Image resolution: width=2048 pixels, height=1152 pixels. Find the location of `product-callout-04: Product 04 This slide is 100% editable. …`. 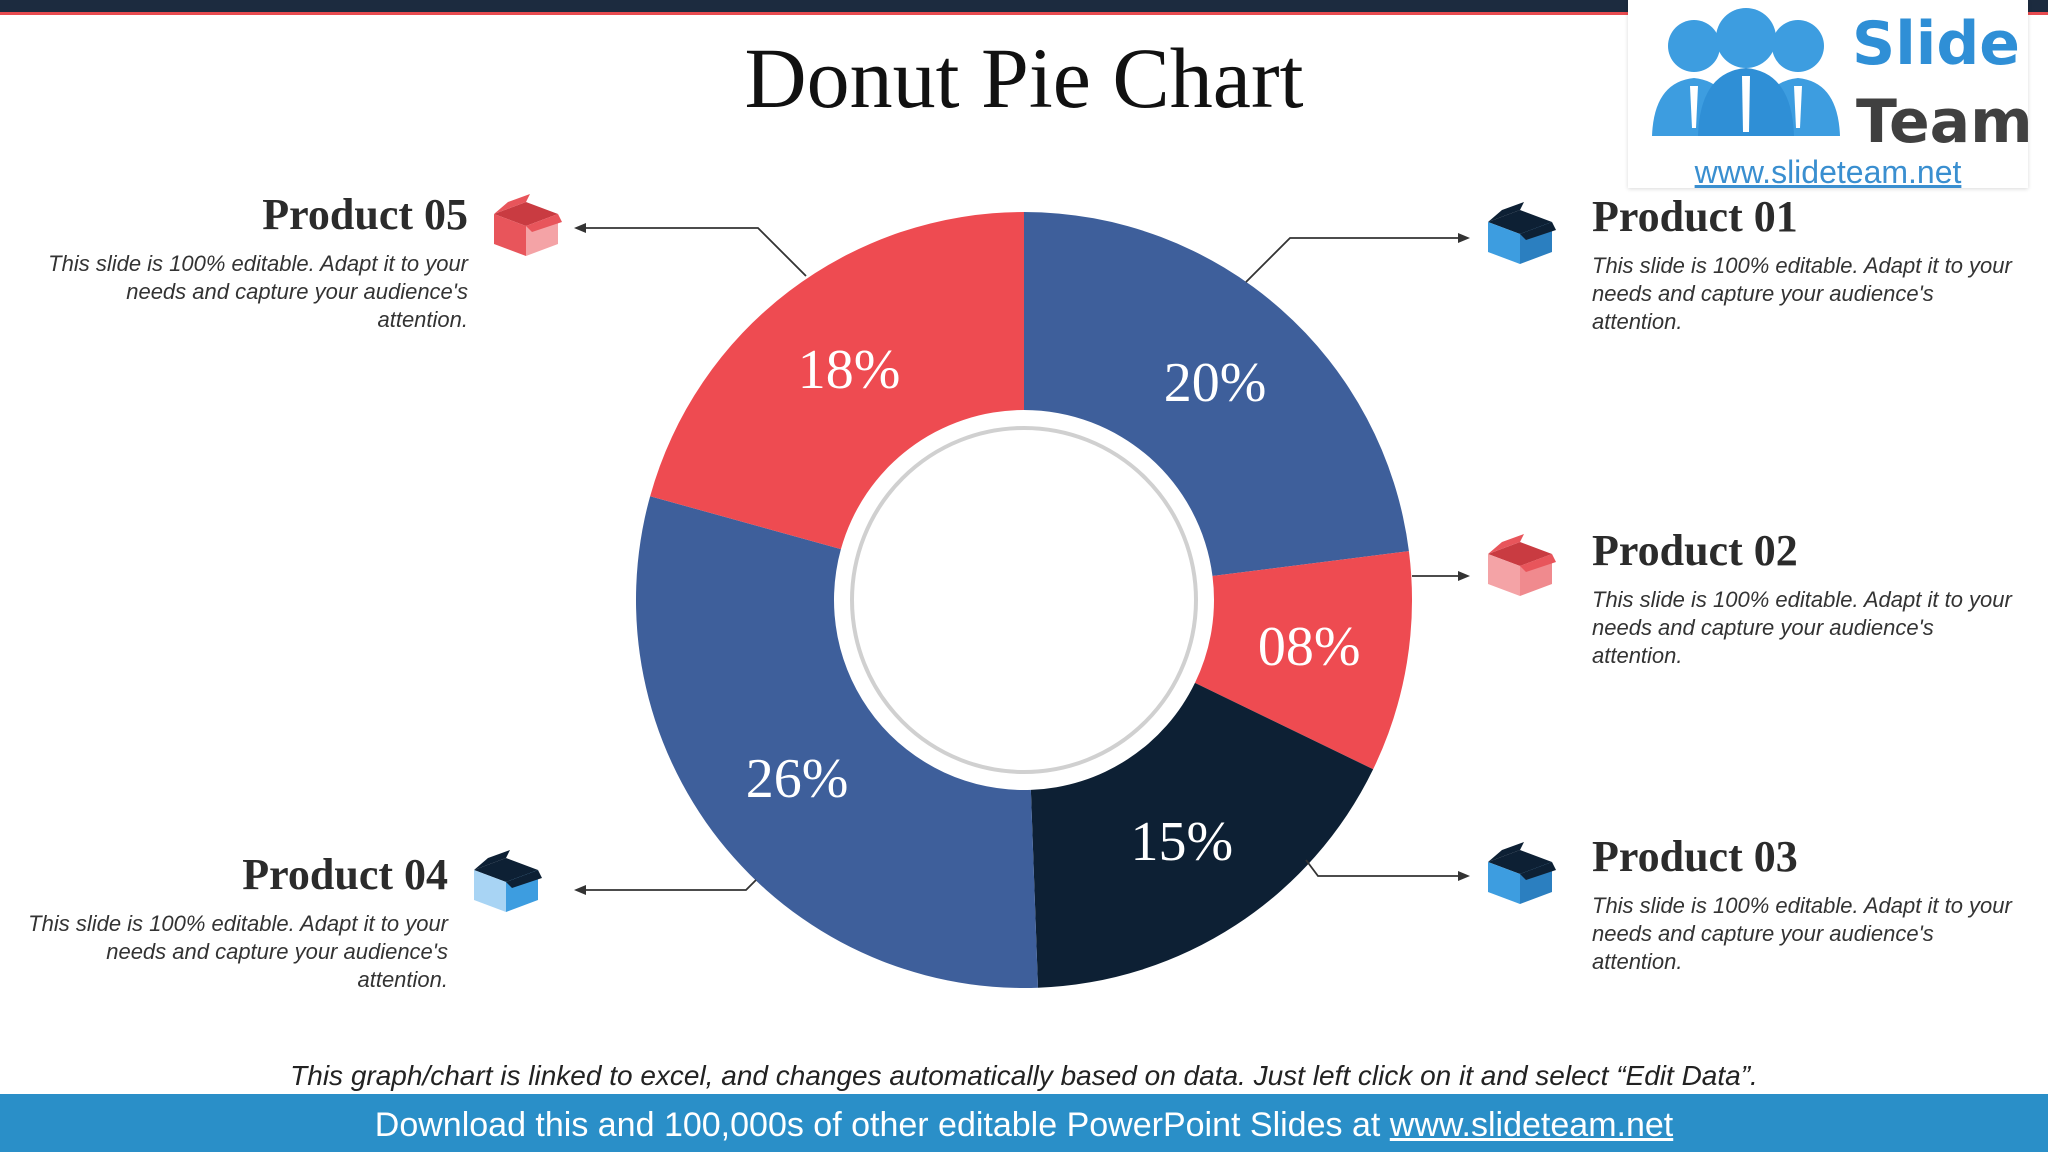

product-callout-04: Product 04 This slide is 100% editable. … is located at coordinates (238, 922).